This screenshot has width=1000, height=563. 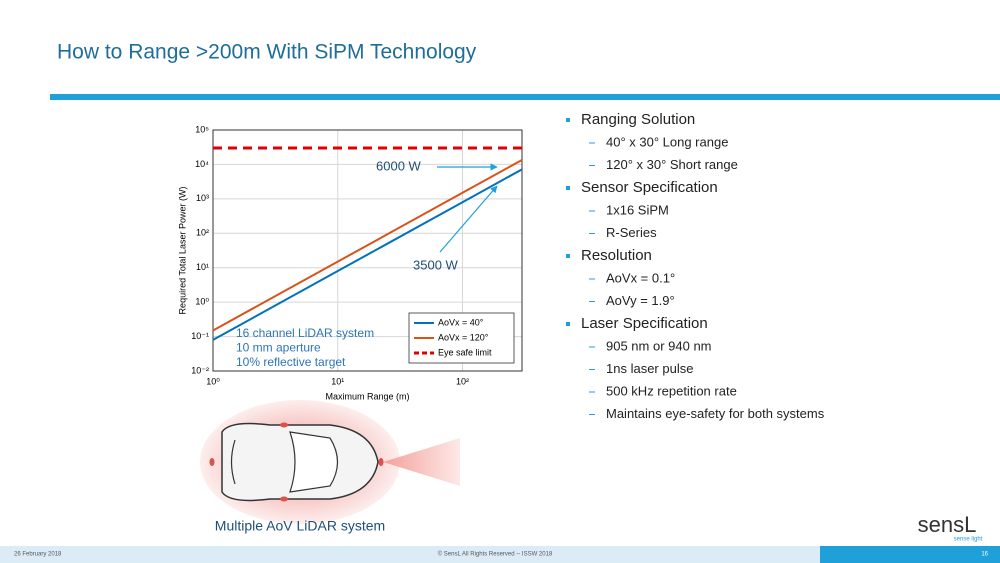 What do you see at coordinates (649, 187) in the screenshot?
I see `section-title: Sensor Specification` at bounding box center [649, 187].